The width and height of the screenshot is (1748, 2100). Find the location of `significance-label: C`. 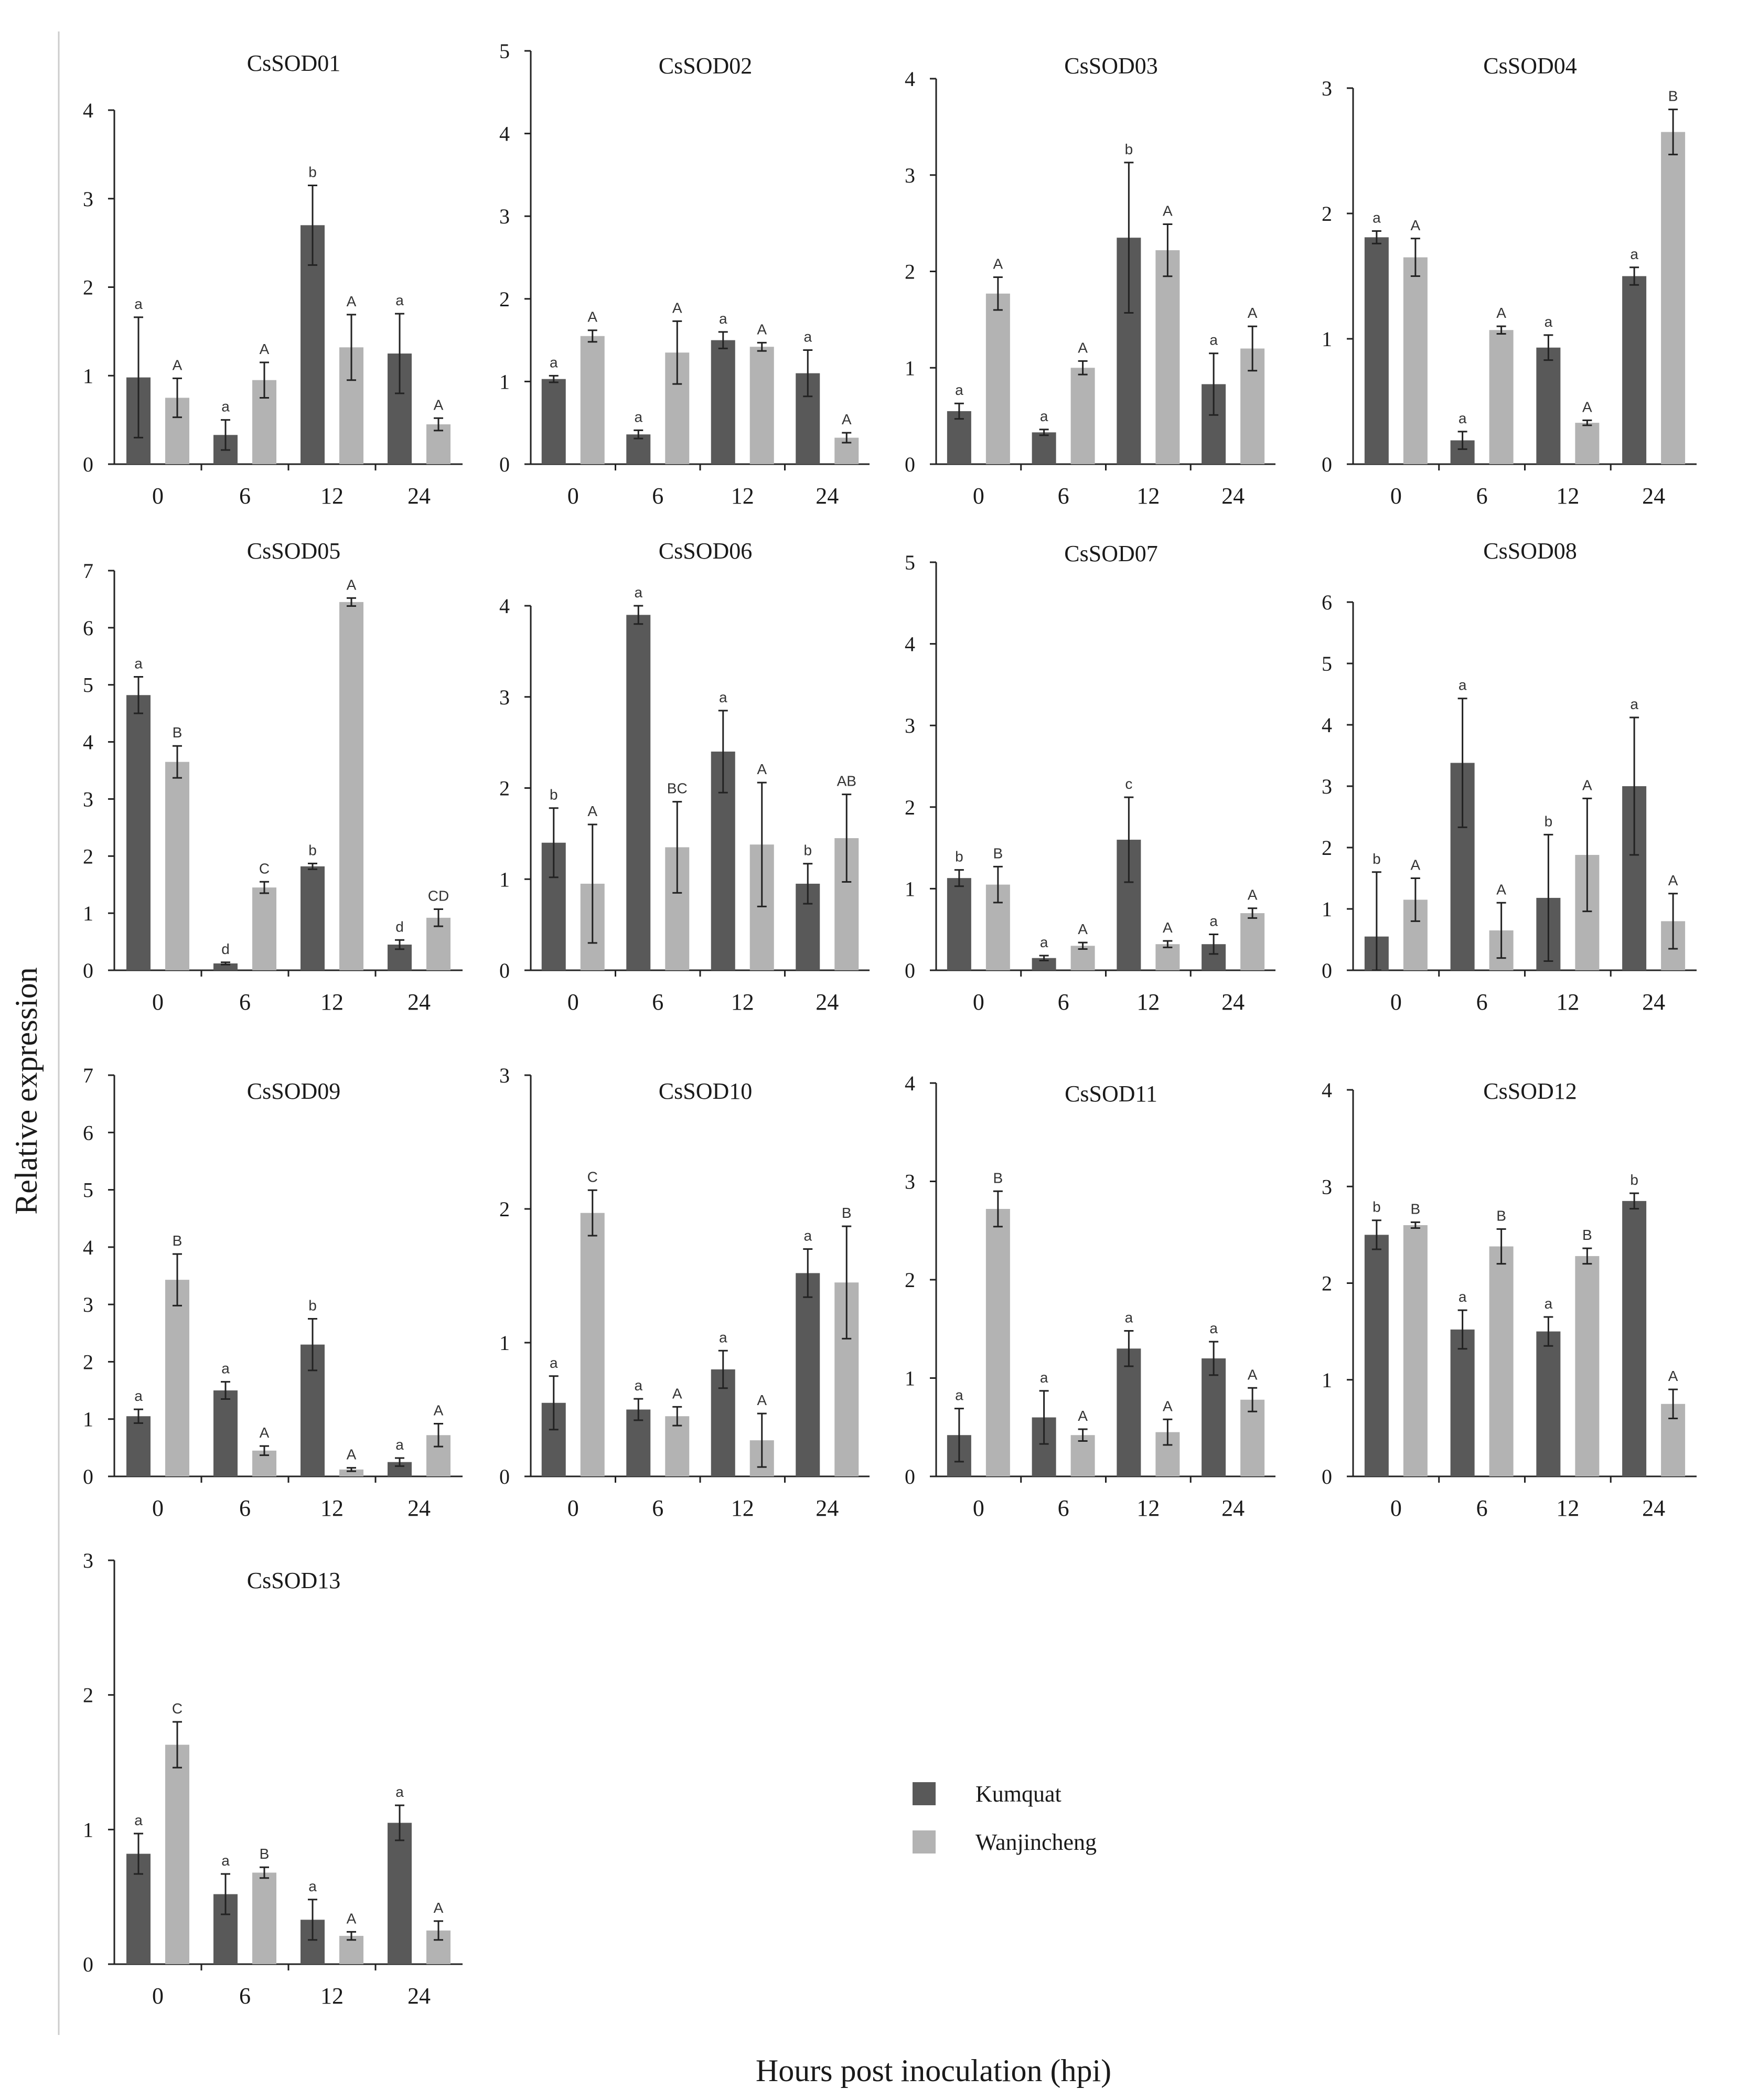

significance-label: C is located at coordinates (593, 1177).